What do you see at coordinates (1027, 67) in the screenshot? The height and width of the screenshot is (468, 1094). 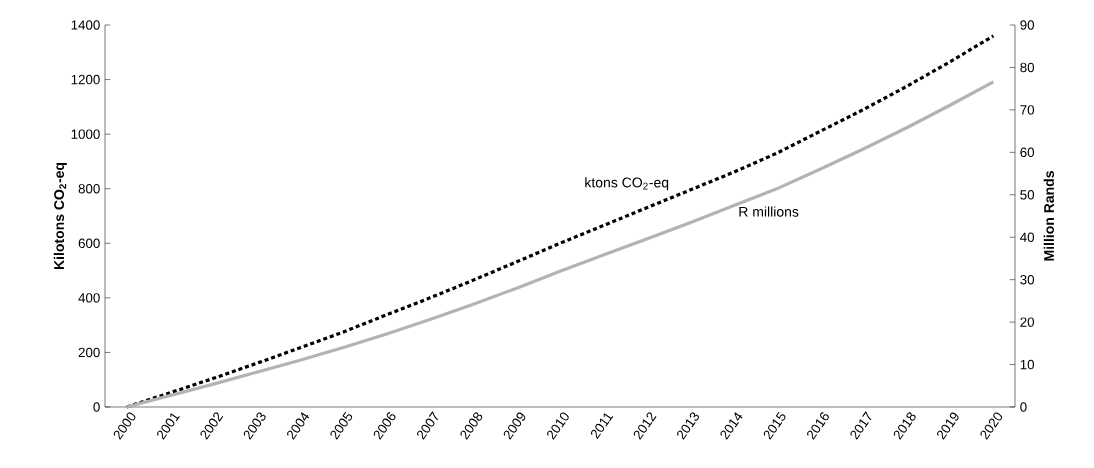 I see `y2-tick-label: 80` at bounding box center [1027, 67].